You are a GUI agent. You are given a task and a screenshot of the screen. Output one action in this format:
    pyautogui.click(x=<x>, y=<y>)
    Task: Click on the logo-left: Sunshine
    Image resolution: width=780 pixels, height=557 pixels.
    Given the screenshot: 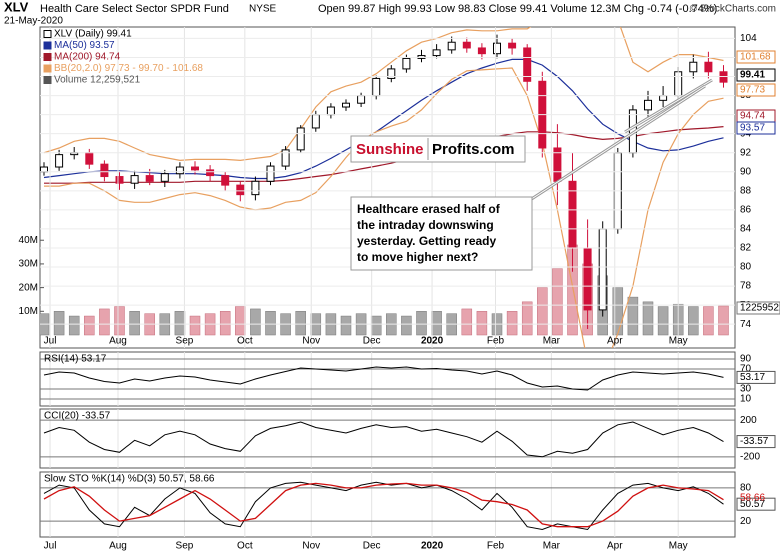 What is the action you would take?
    pyautogui.click(x=390, y=149)
    